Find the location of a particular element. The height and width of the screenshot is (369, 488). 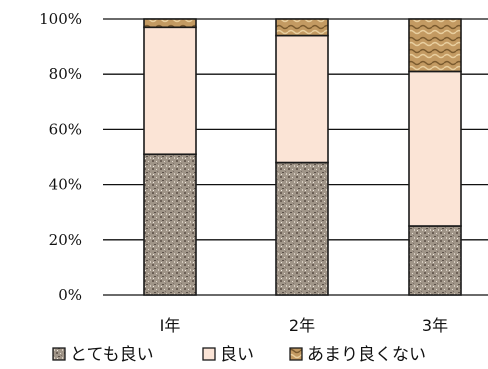

x-category-label: 2年 is located at coordinates (302, 325).